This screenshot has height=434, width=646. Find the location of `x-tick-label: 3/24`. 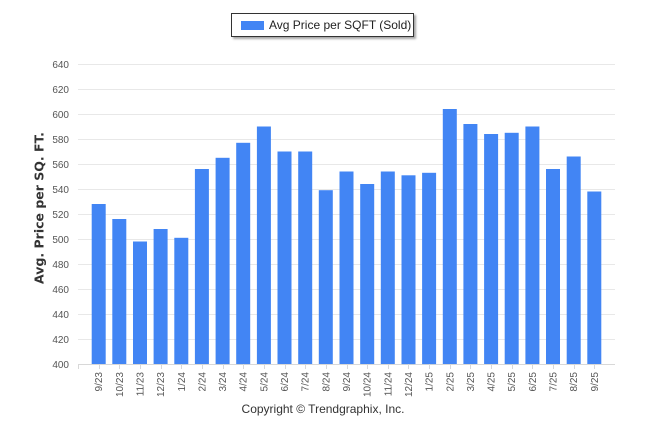

x-tick-label: 3/24 is located at coordinates (223, 382).